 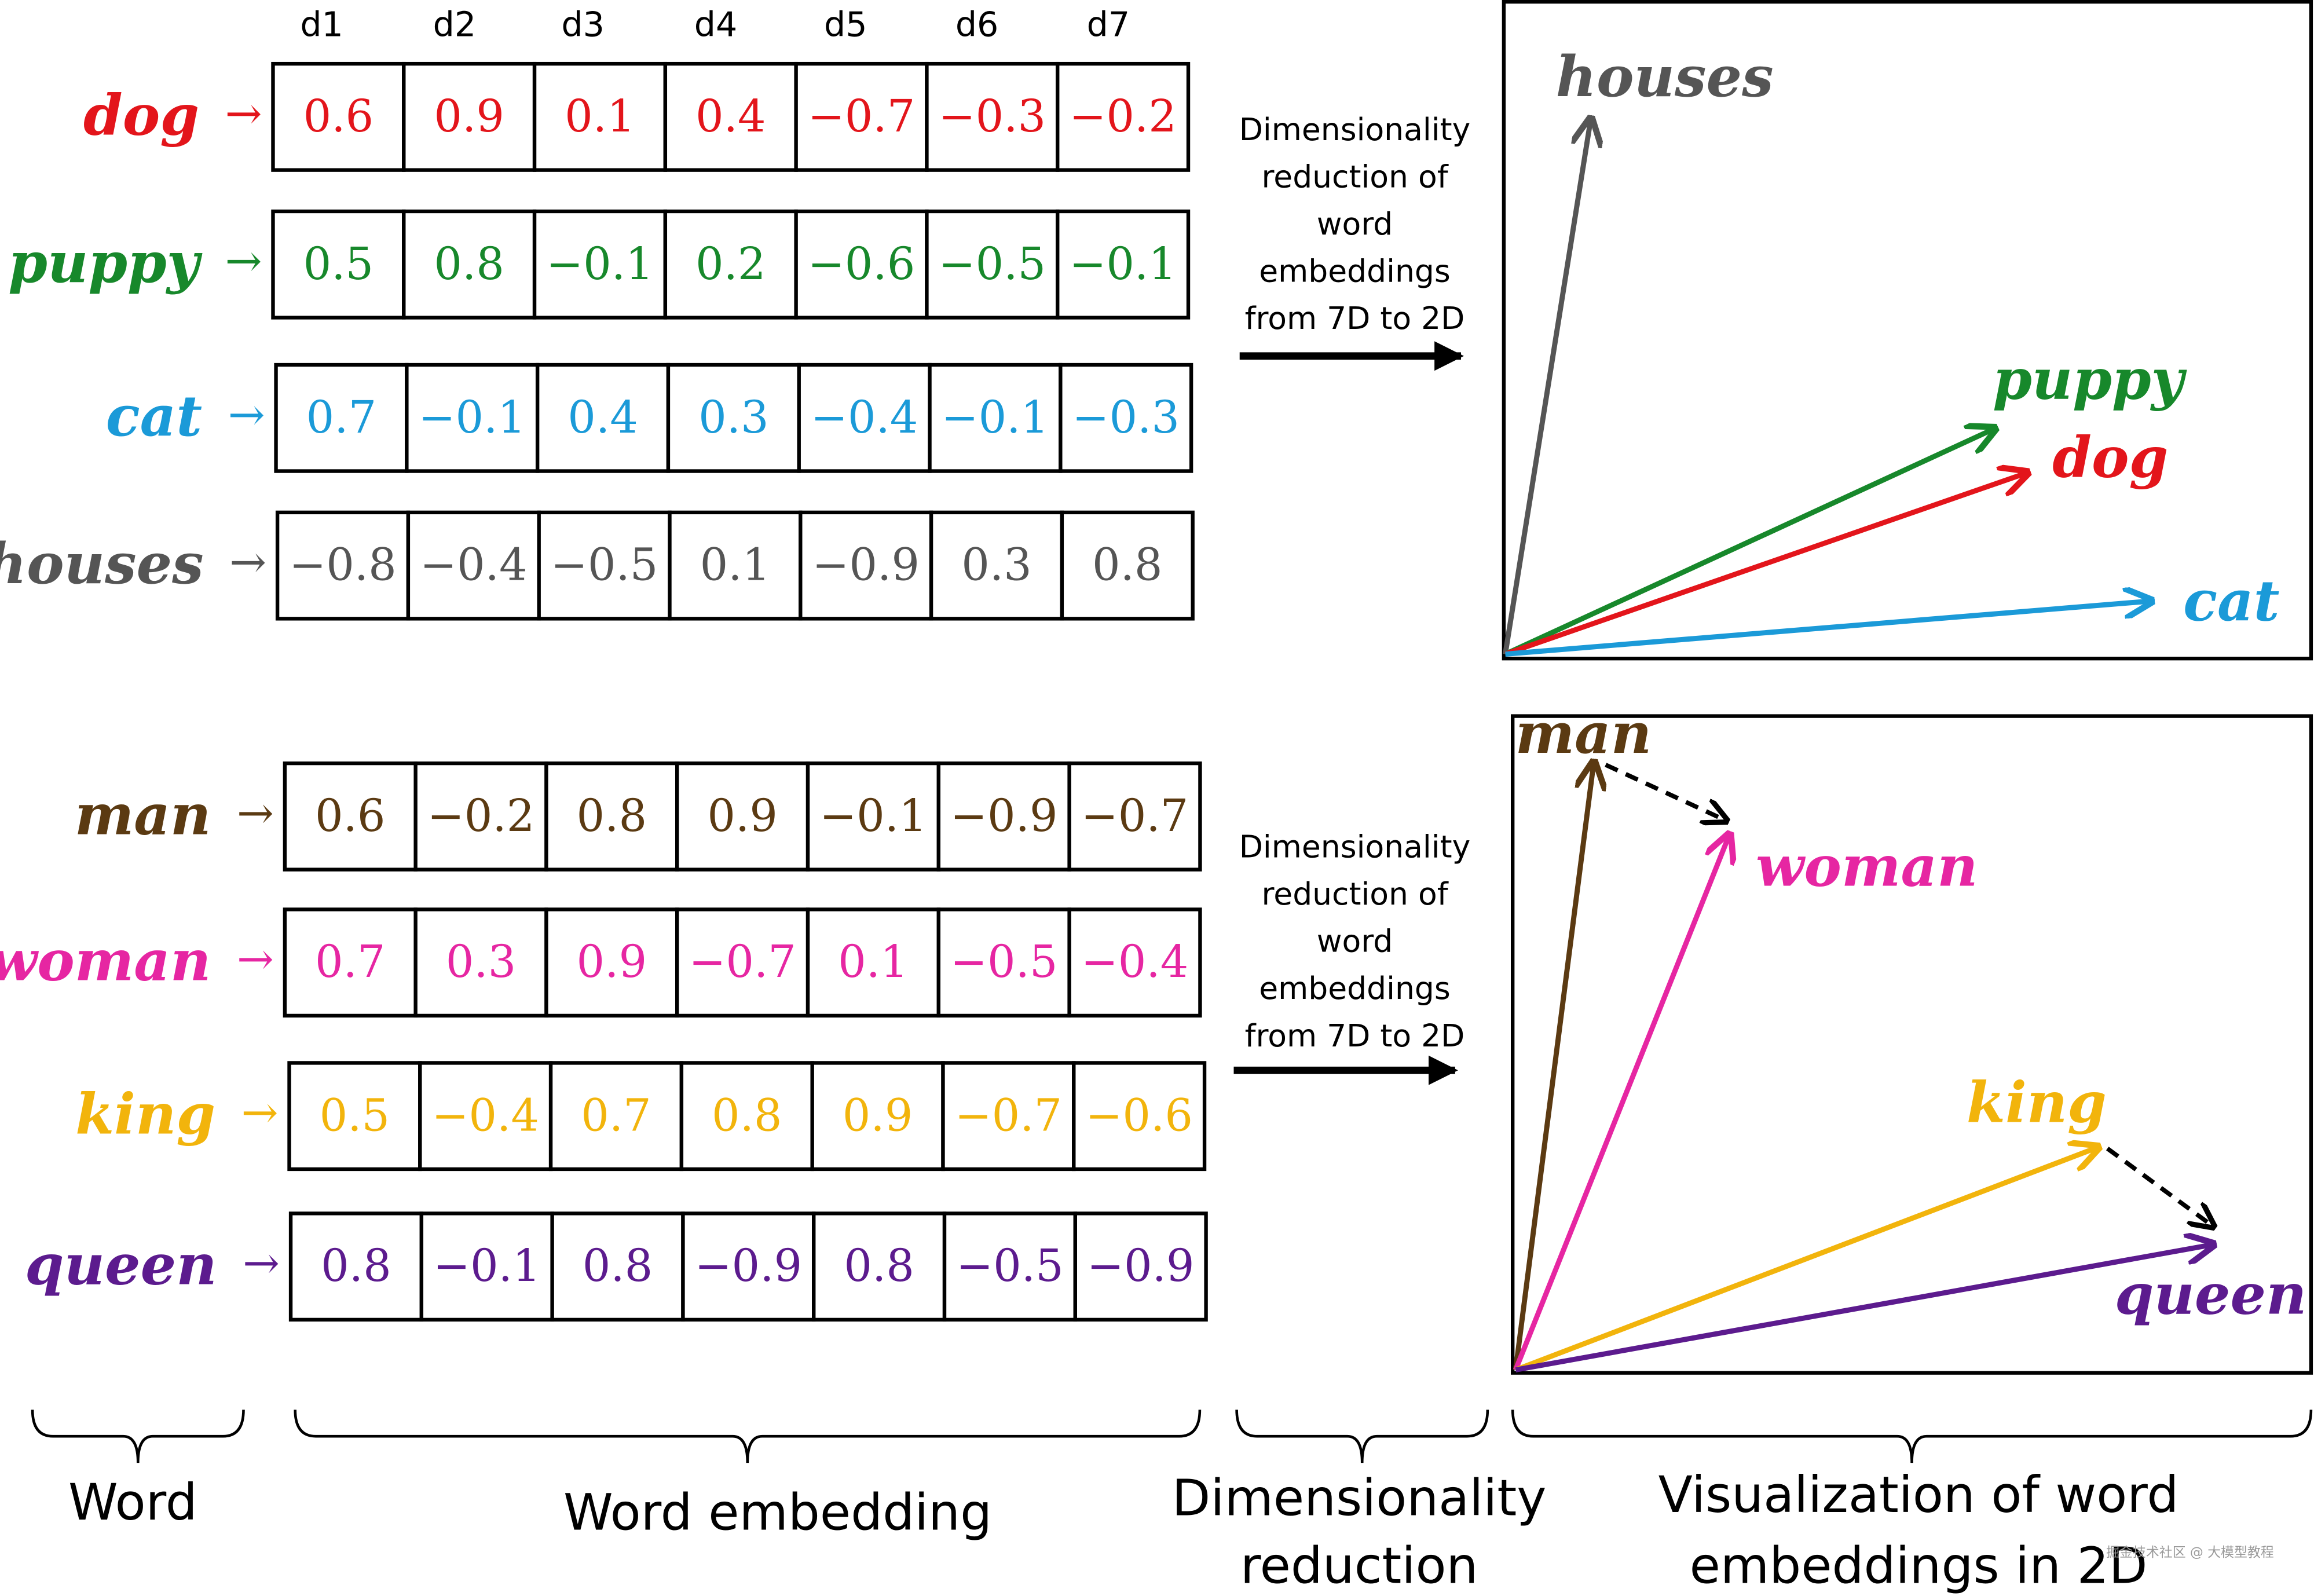 I want to click on vector-puppy, so click(x=1749, y=543).